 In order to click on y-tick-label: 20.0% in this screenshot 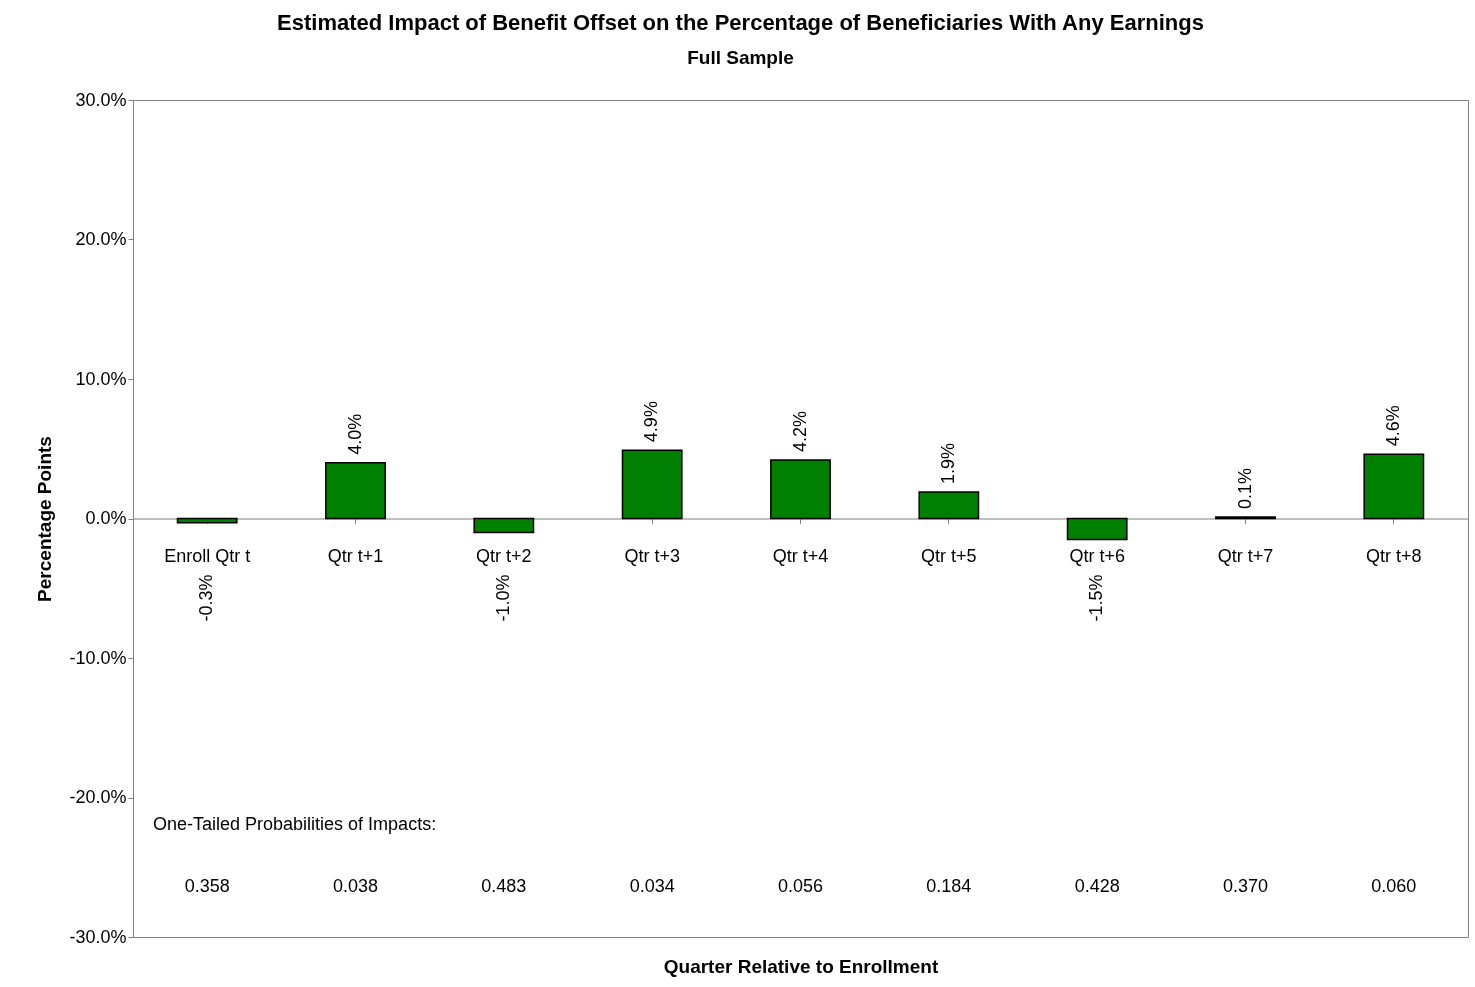, I will do `click(101, 239)`.